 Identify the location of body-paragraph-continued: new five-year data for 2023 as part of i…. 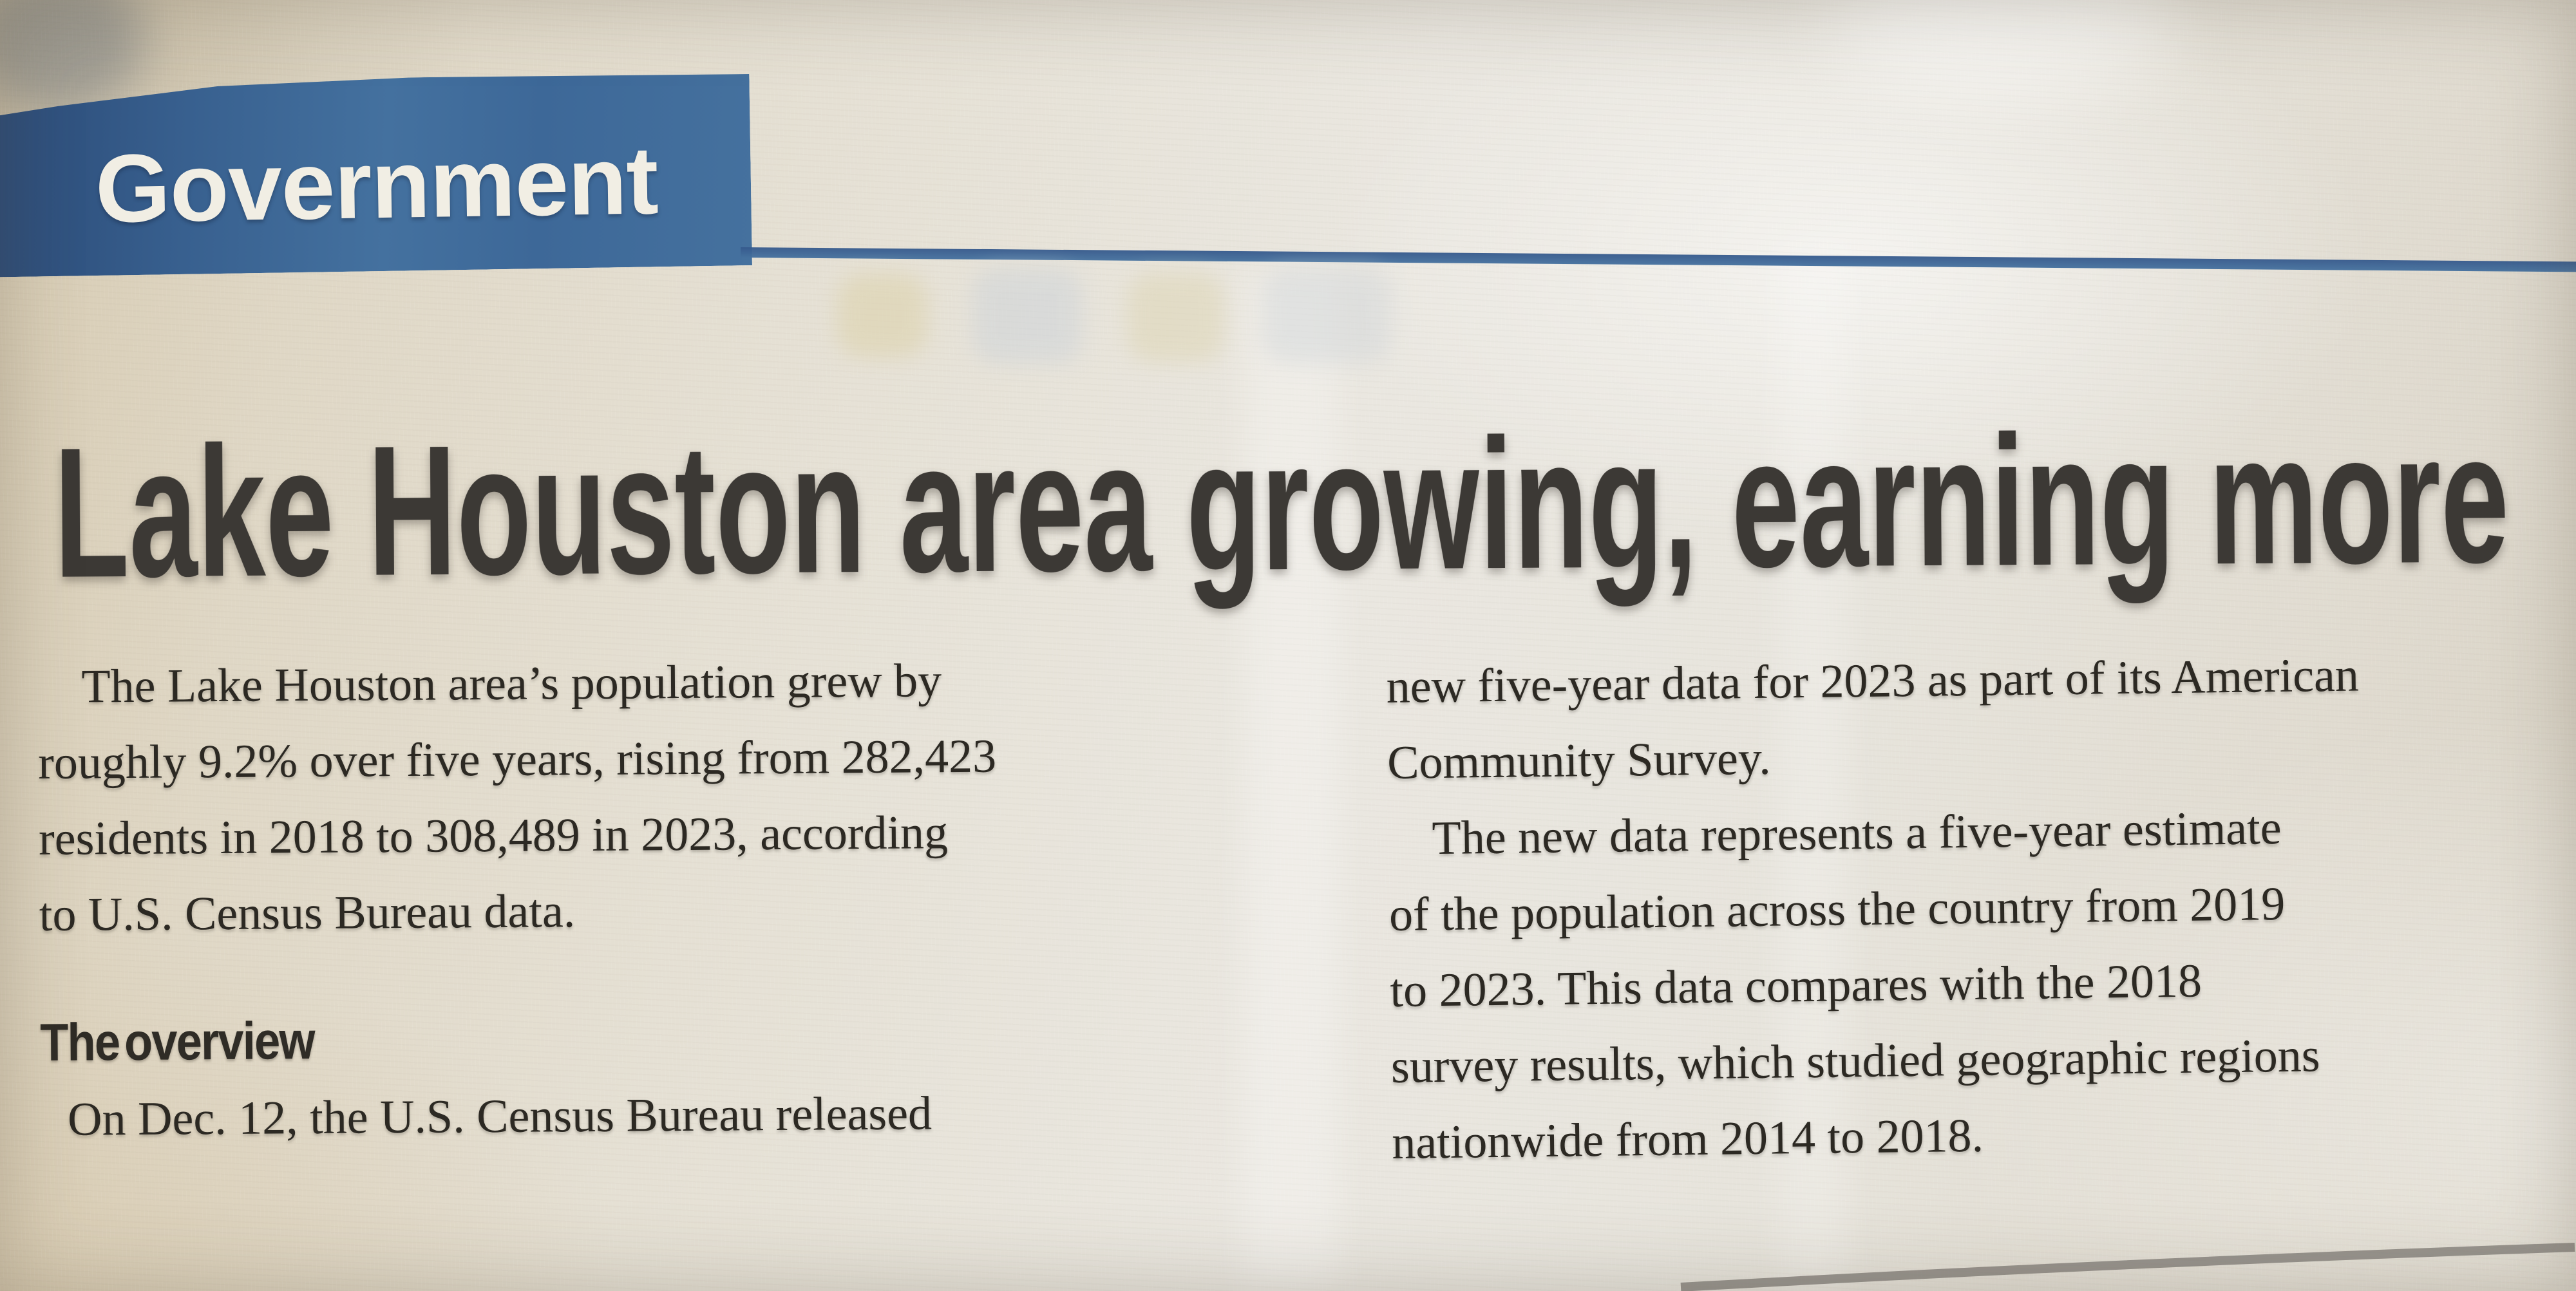
(1873, 718).